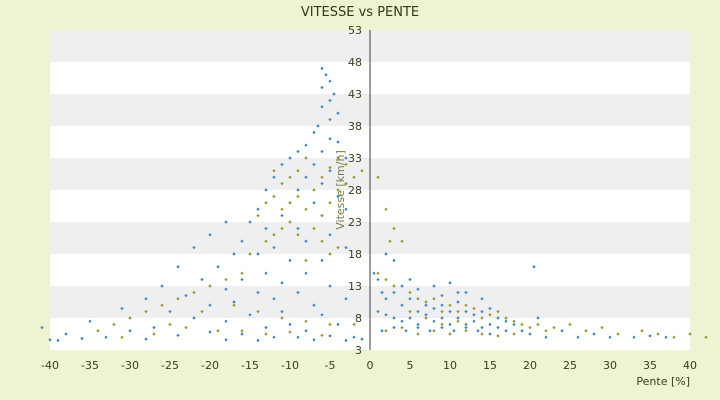 The image size is (720, 400). What do you see at coordinates (570, 365) in the screenshot?
I see `x-tick-label: 25` at bounding box center [570, 365].